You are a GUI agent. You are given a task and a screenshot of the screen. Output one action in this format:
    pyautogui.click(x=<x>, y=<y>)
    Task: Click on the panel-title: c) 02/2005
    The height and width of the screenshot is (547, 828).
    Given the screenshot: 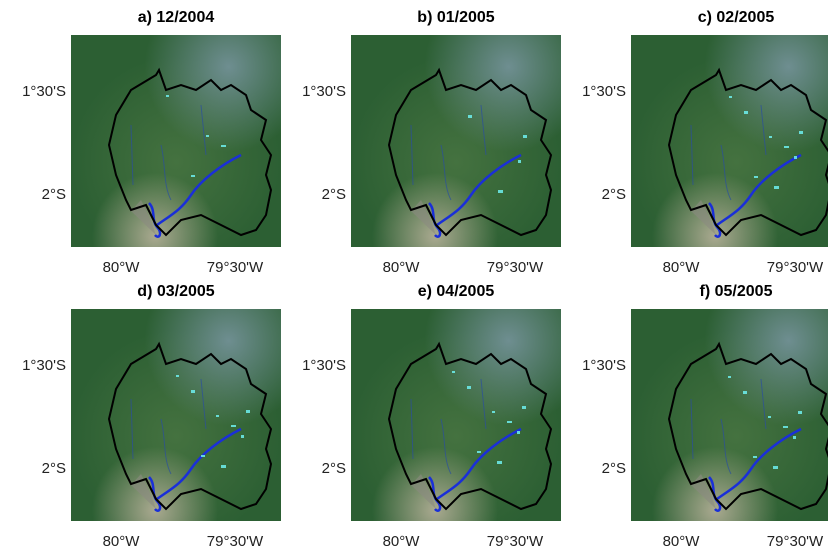 What is the action you would take?
    pyautogui.click(x=736, y=17)
    